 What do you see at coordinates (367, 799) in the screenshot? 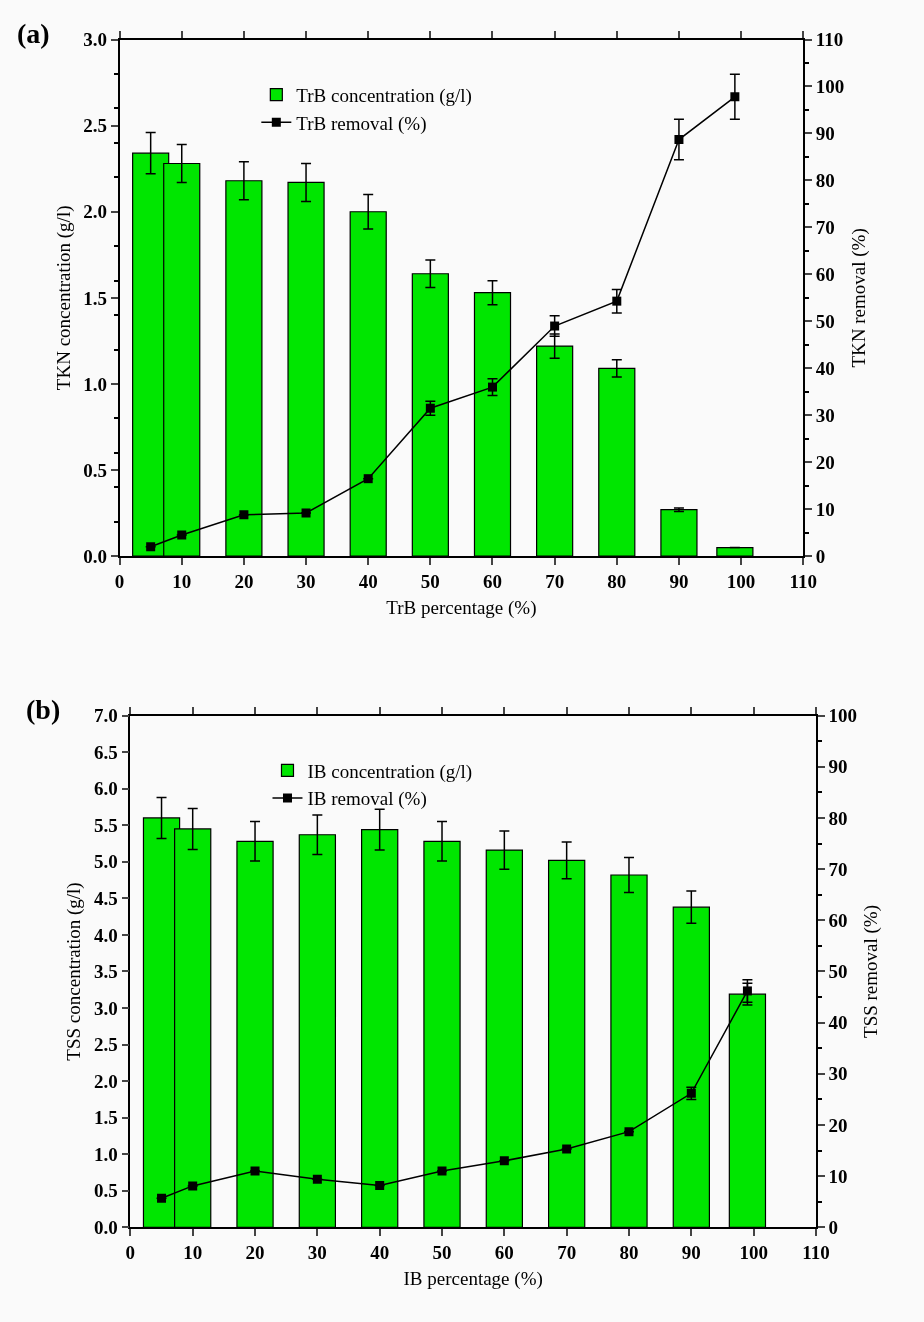
I see `legend-label: IB removal (%)` at bounding box center [367, 799].